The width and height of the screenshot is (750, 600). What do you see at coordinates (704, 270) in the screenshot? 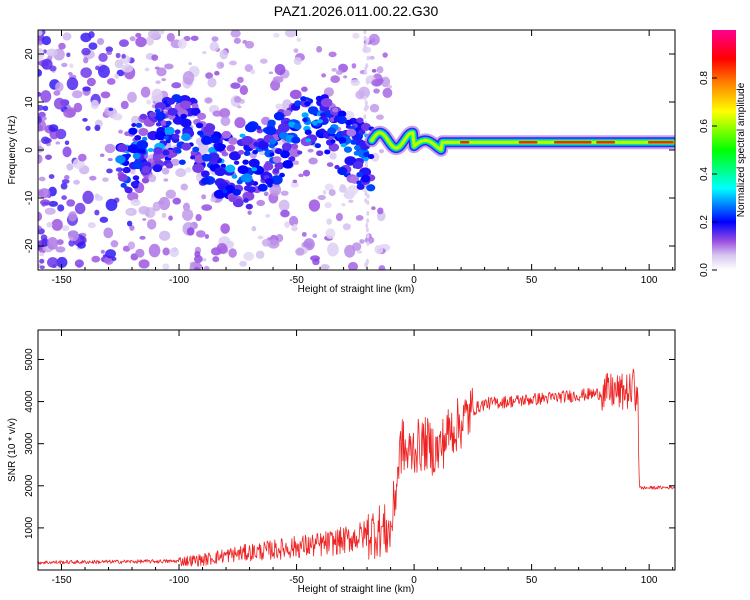
I see `colorbar-tick-label: 0.0` at bounding box center [704, 270].